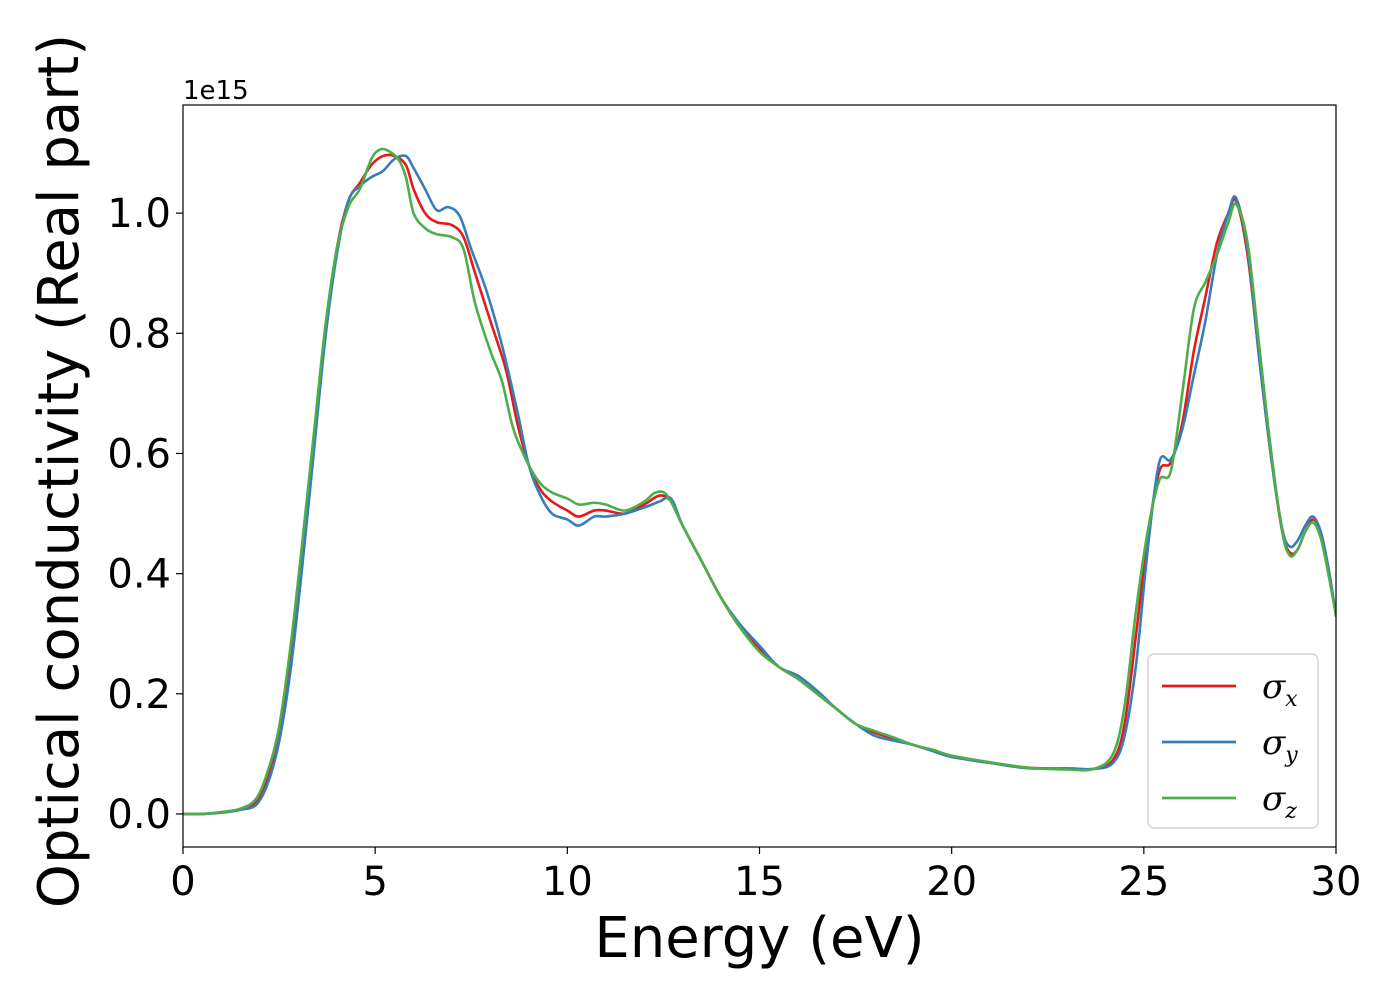 The height and width of the screenshot is (1000, 1400). I want to click on y-axis-label: Optical conductivity (Real part), so click(59, 471).